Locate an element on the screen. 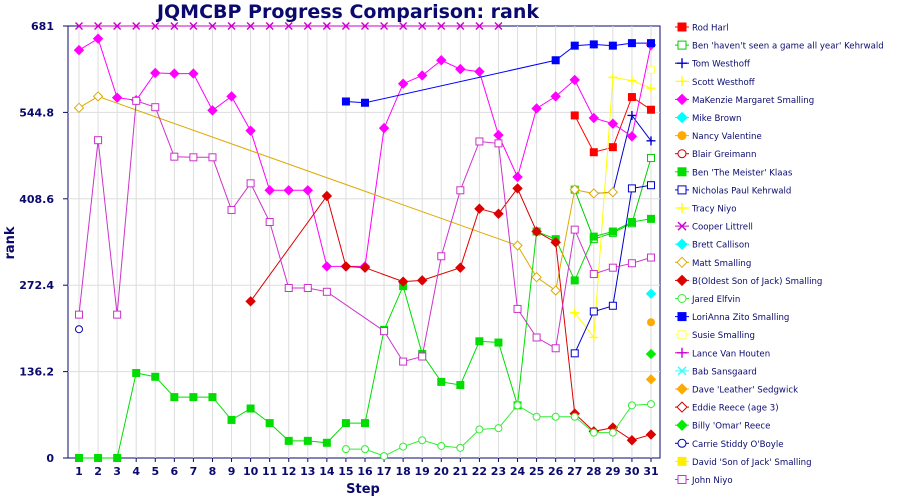 Image resolution: width=900 pixels, height=500 pixels. legend-label: Mike Brown is located at coordinates (716, 119).